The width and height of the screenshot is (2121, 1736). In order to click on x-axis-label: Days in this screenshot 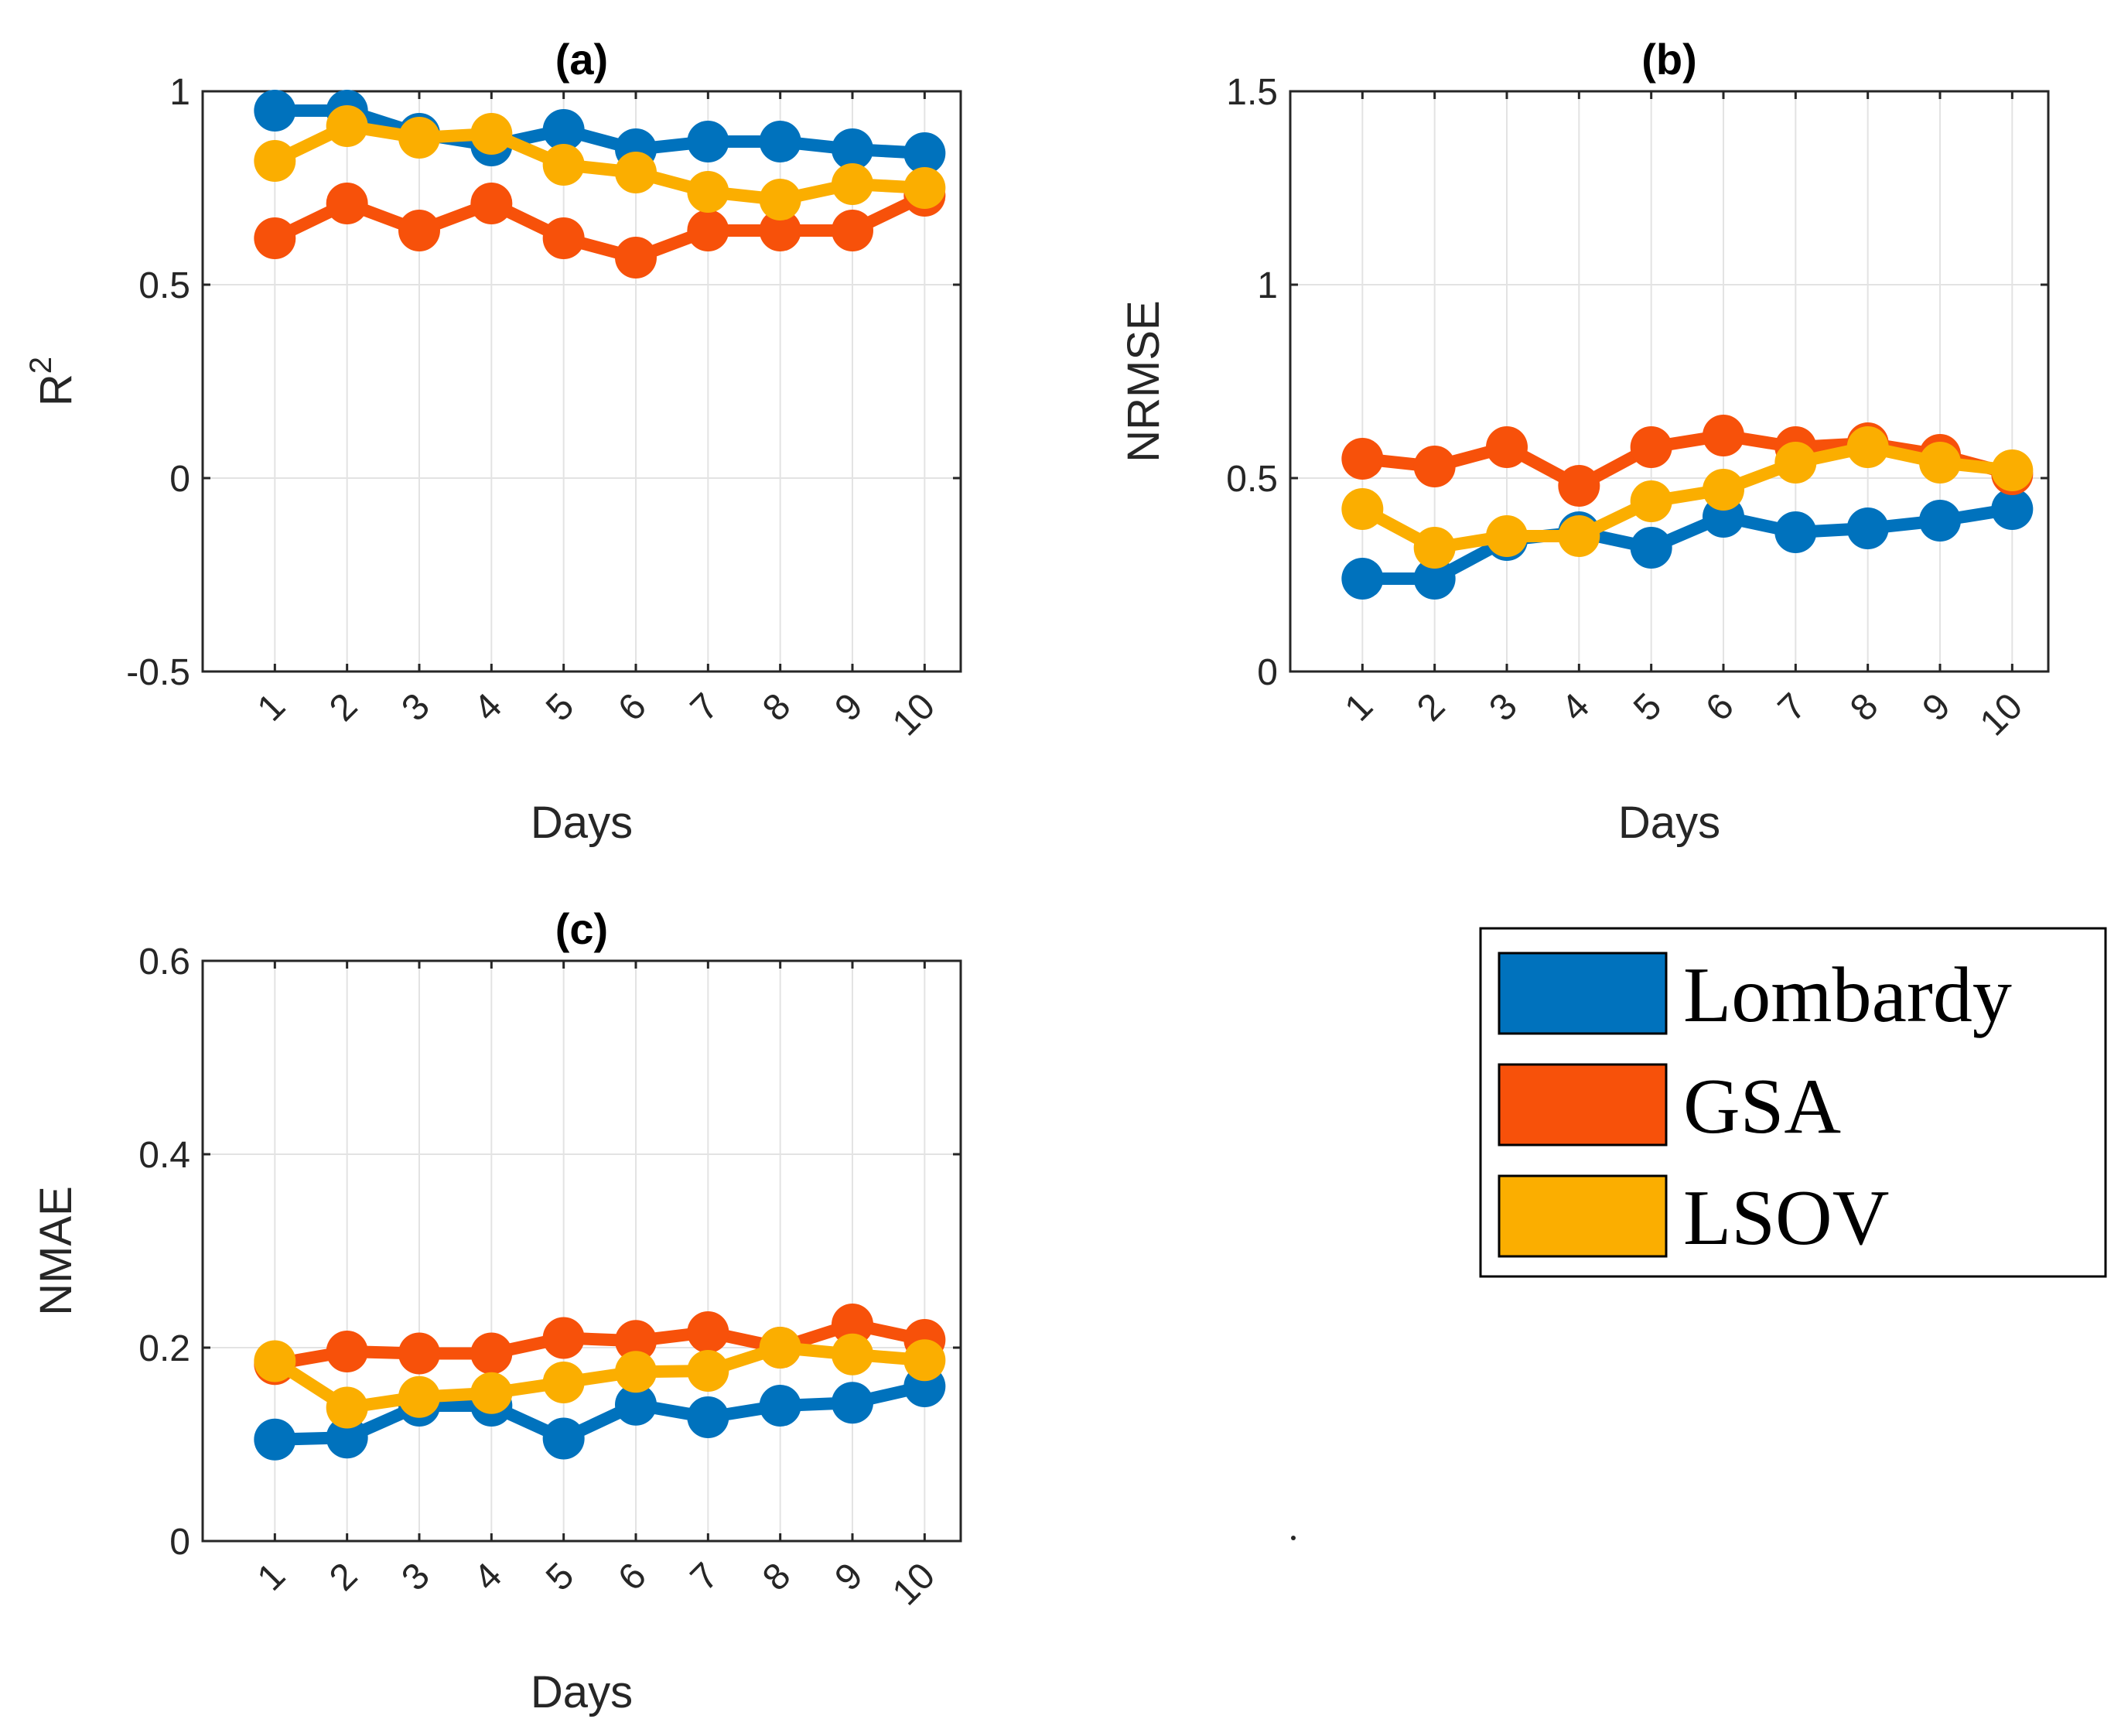, I will do `click(582, 1692)`.